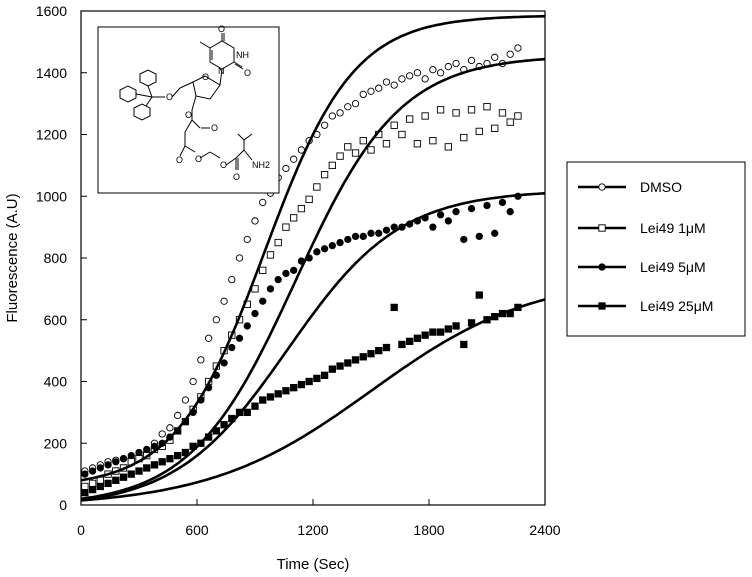  I want to click on legend-marker-lei49-1-m, so click(602, 228).